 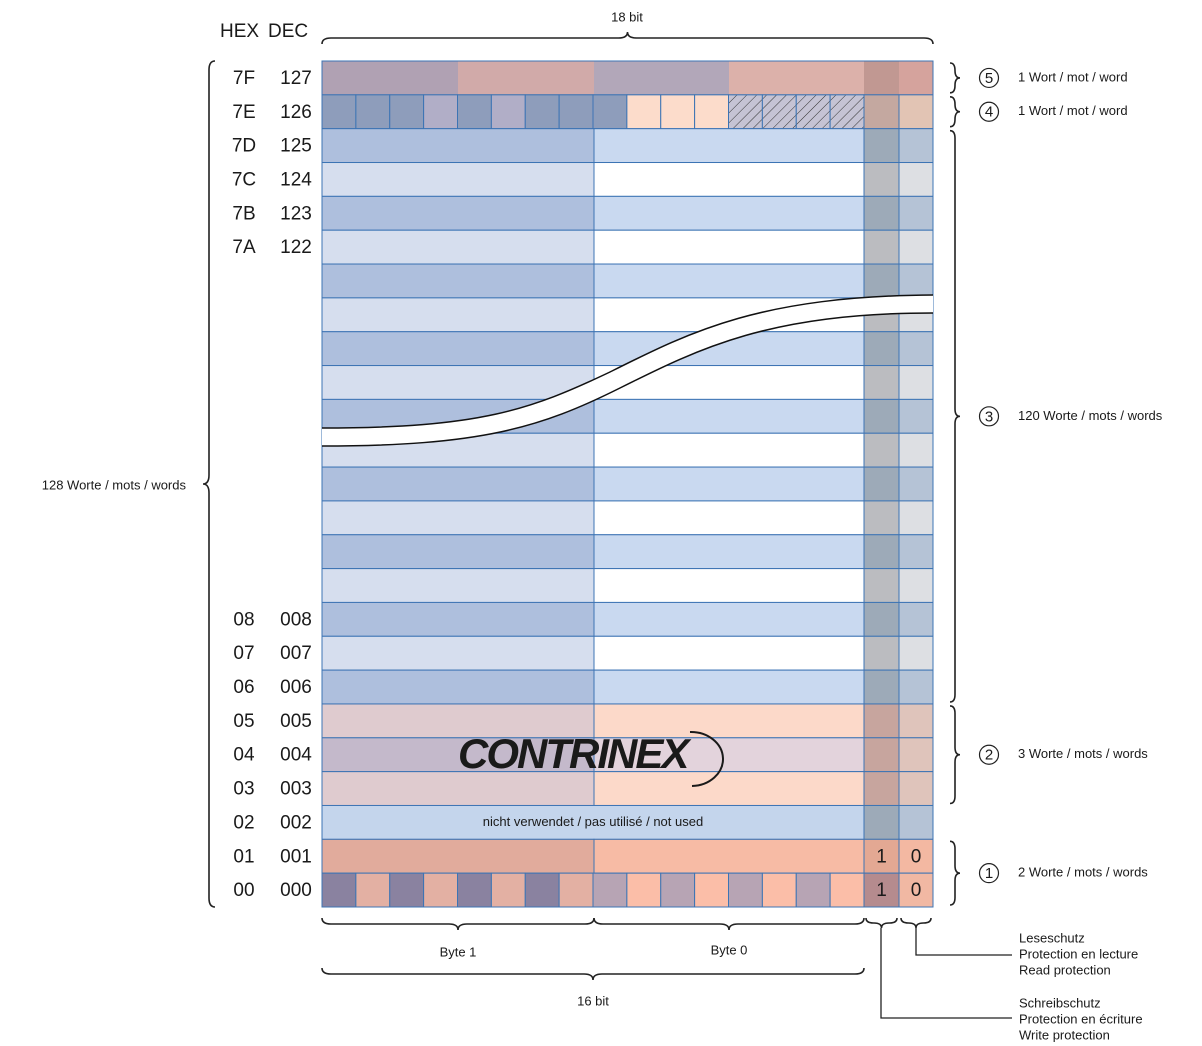 I want to click on section-label: 2 Worte / mots / words, so click(x=1083, y=872).